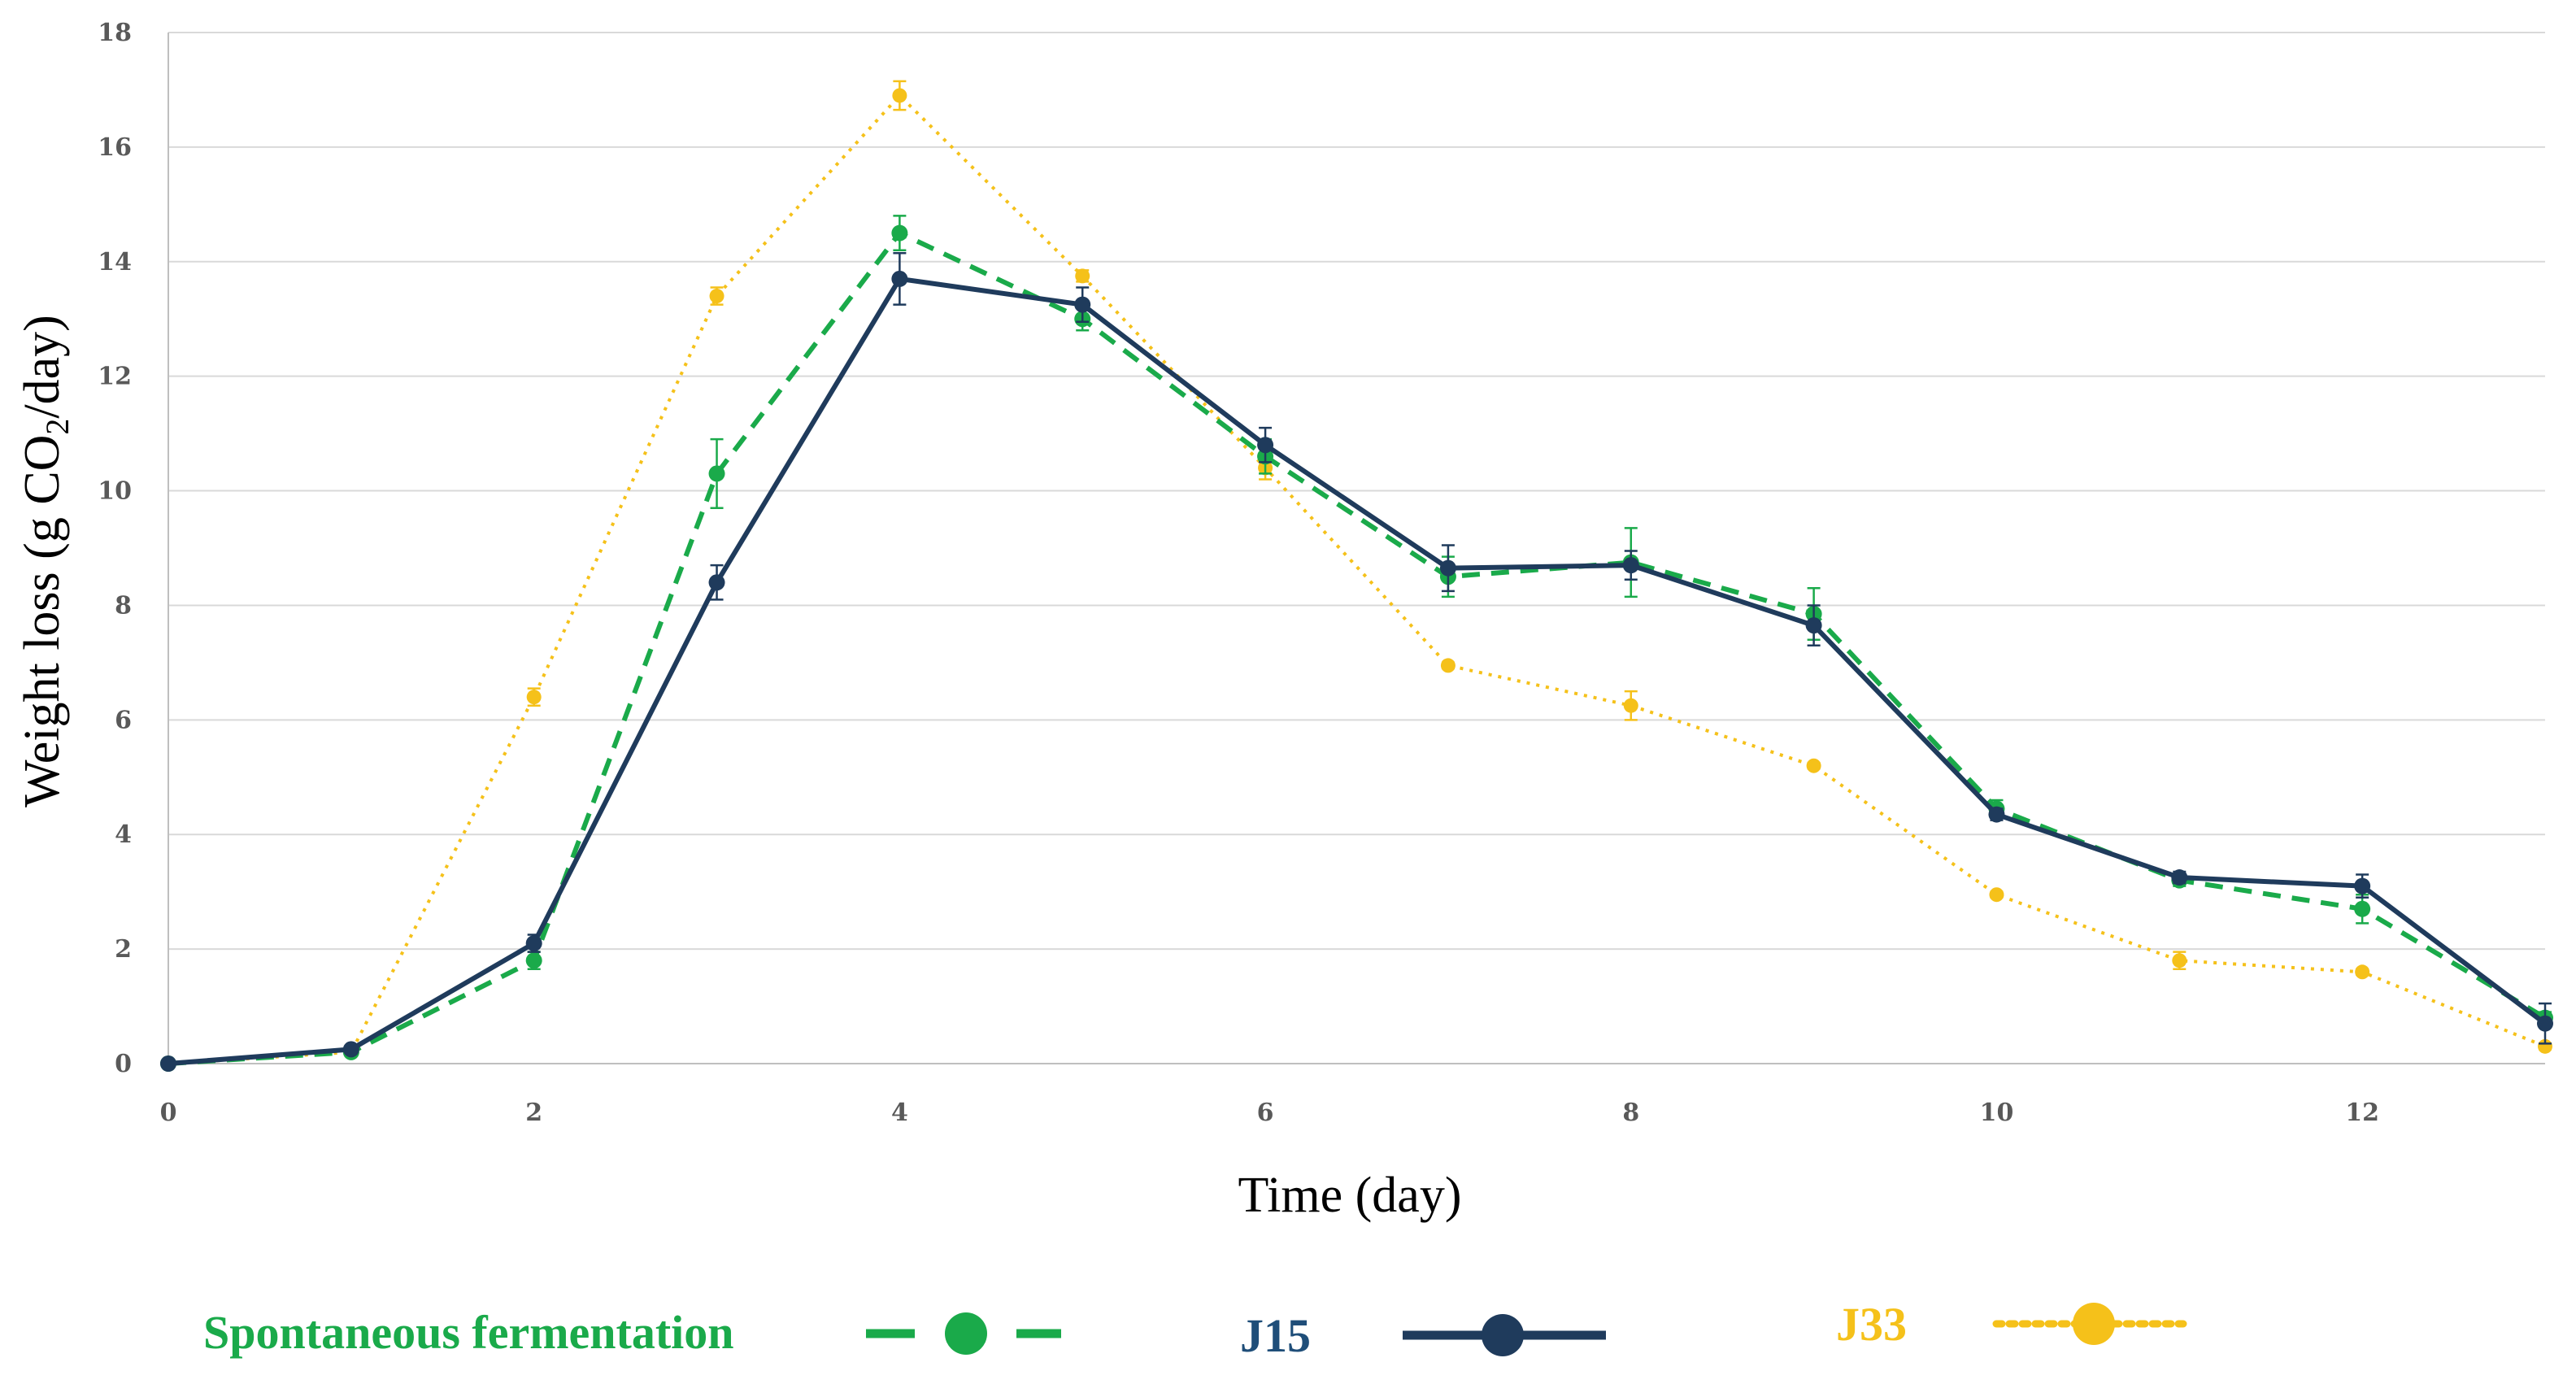 This screenshot has width=2576, height=1384. Describe the element at coordinates (115, 147) in the screenshot. I see `y-tick-label: 16` at that location.